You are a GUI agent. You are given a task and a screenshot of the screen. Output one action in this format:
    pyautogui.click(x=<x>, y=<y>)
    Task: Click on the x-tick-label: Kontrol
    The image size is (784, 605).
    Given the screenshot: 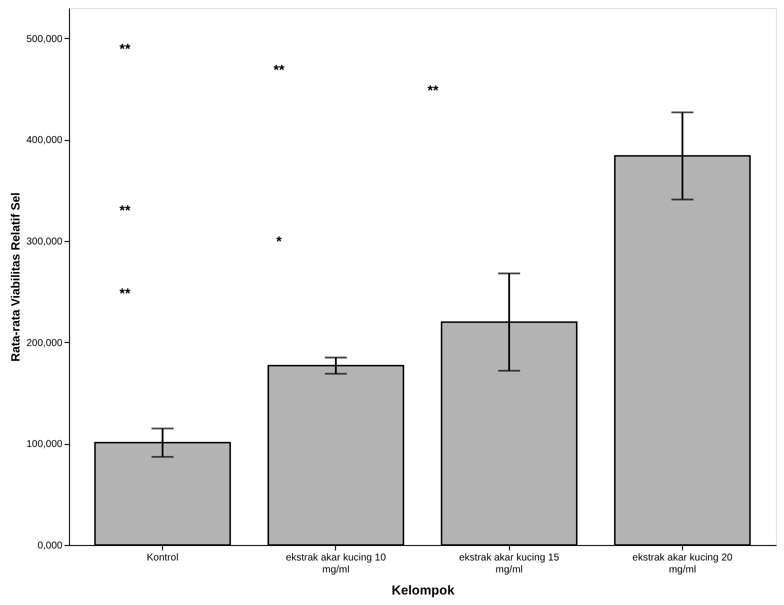 What is the action you would take?
    pyautogui.click(x=162, y=558)
    